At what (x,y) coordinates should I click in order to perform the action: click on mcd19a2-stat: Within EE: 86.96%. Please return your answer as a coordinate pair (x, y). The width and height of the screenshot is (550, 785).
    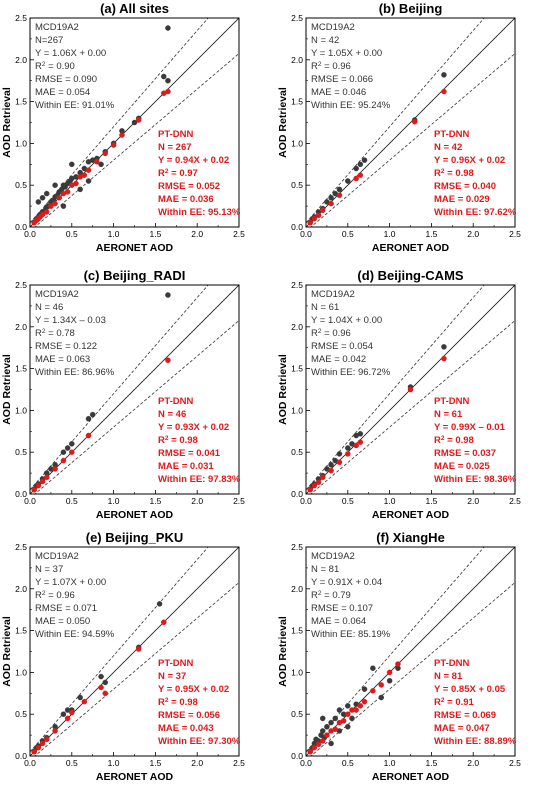
    Looking at the image, I should click on (75, 372).